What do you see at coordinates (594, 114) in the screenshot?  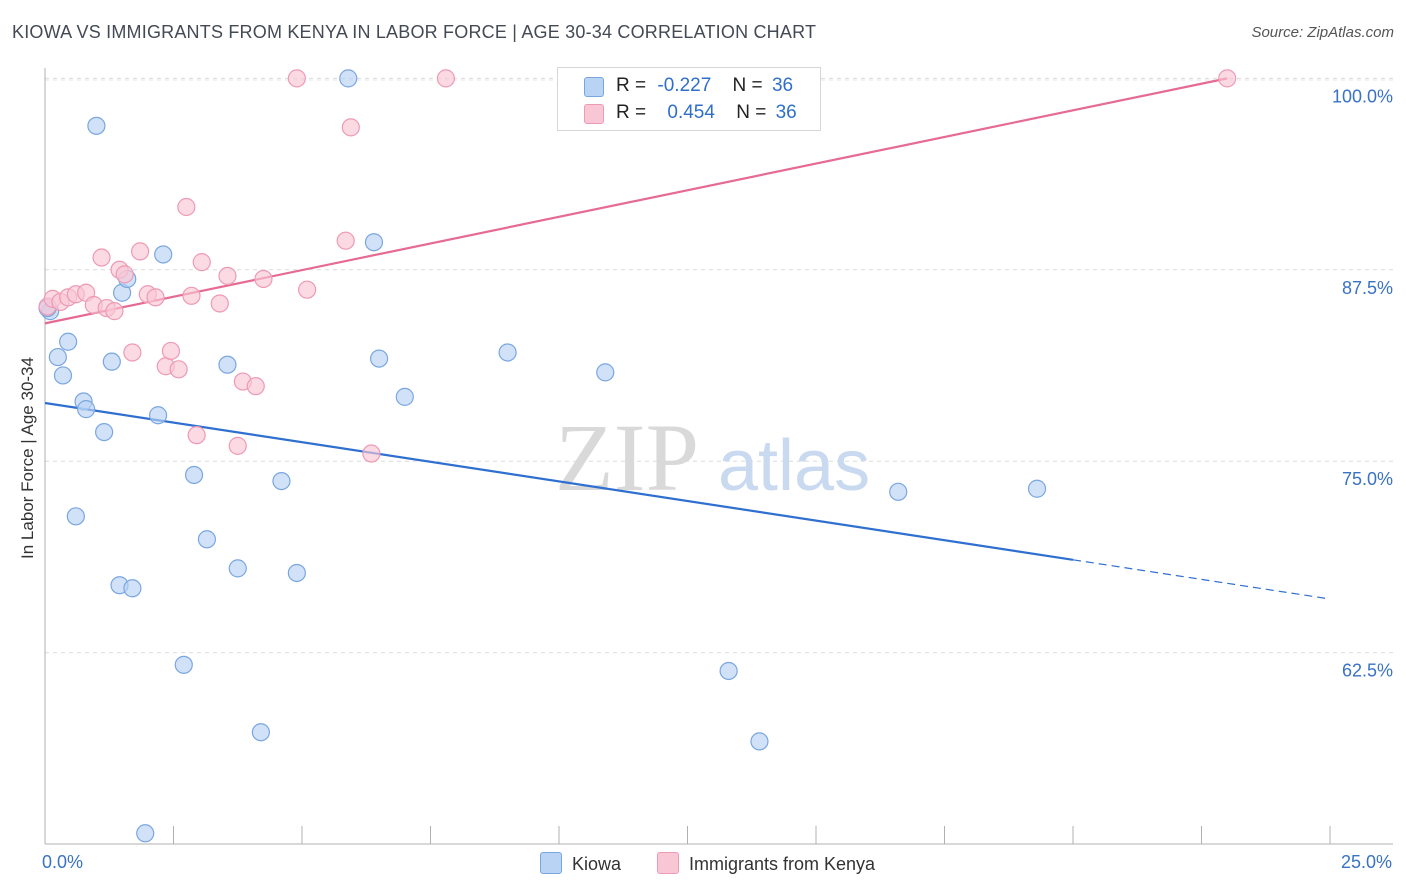 I see `kenya-swatch` at bounding box center [594, 114].